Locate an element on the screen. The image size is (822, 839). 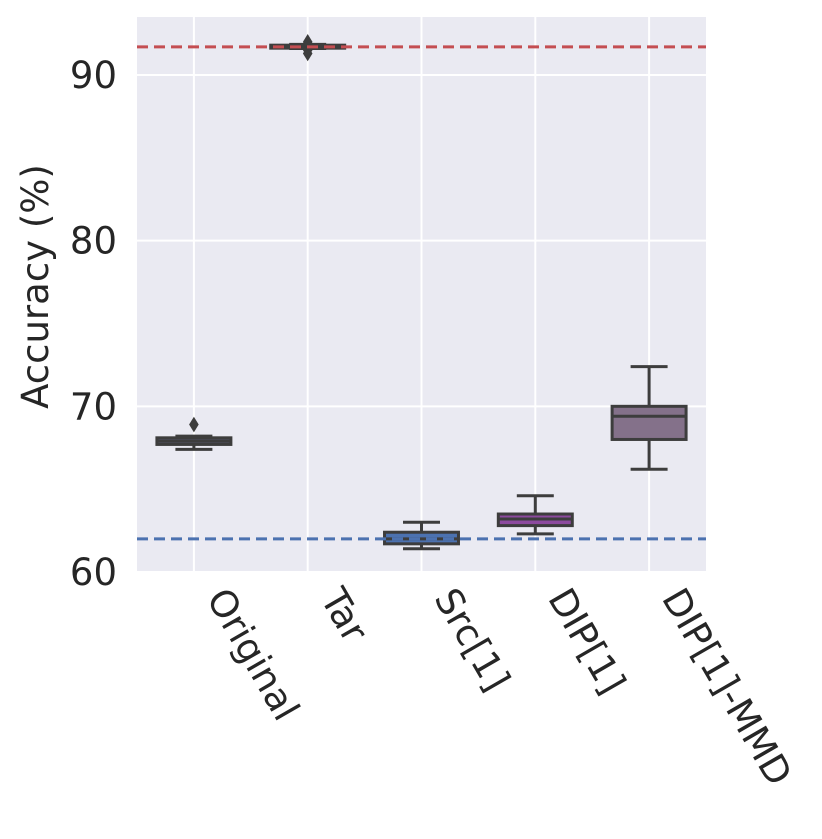
box-body is located at coordinates (649, 422).